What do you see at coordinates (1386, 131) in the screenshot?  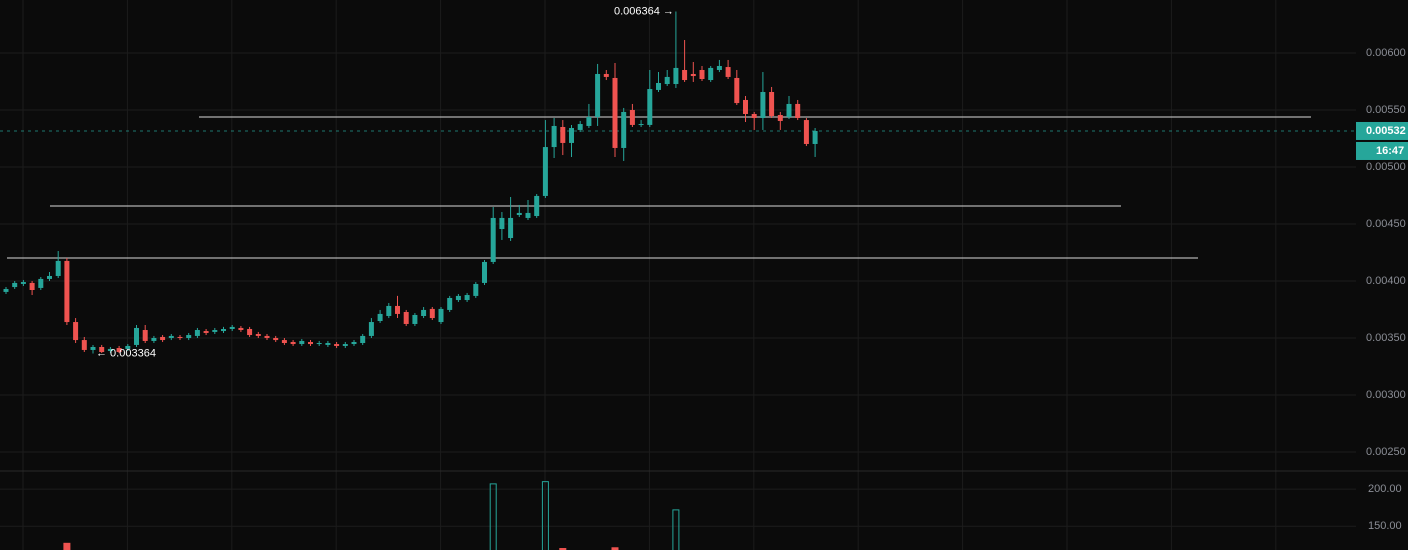 I see `last-price-label: 0.00532` at bounding box center [1386, 131].